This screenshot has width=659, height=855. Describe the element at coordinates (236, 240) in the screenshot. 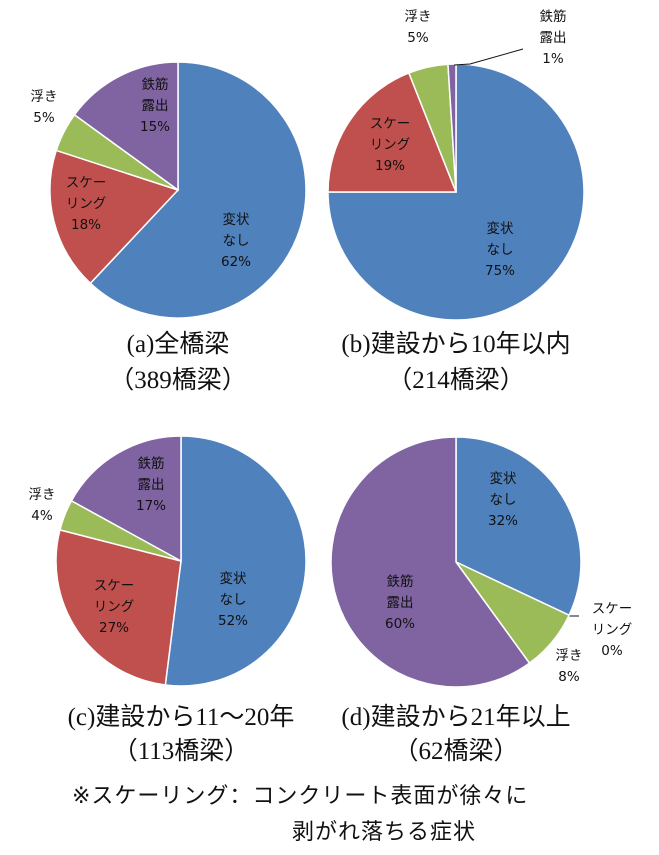

I see `slice-label-no-change: 変状なし 62%` at that location.